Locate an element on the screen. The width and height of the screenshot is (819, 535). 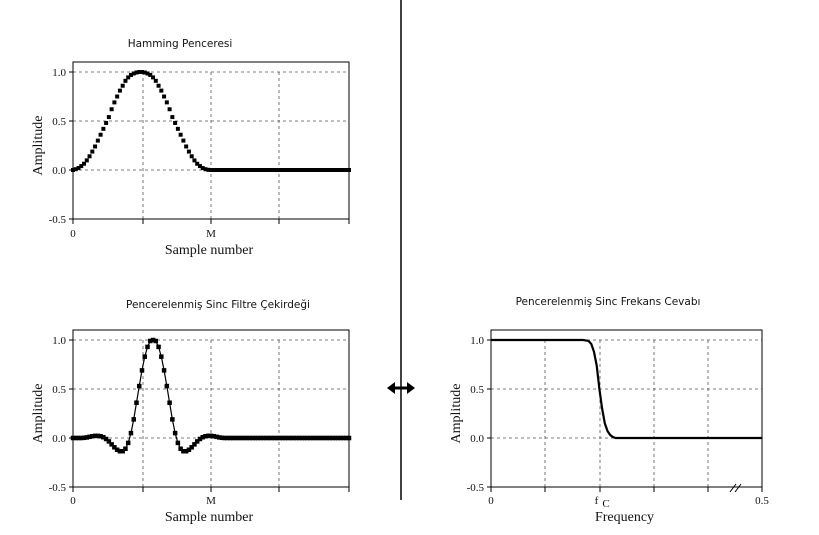
y-tick-label: 0.5 is located at coordinates (59, 122).